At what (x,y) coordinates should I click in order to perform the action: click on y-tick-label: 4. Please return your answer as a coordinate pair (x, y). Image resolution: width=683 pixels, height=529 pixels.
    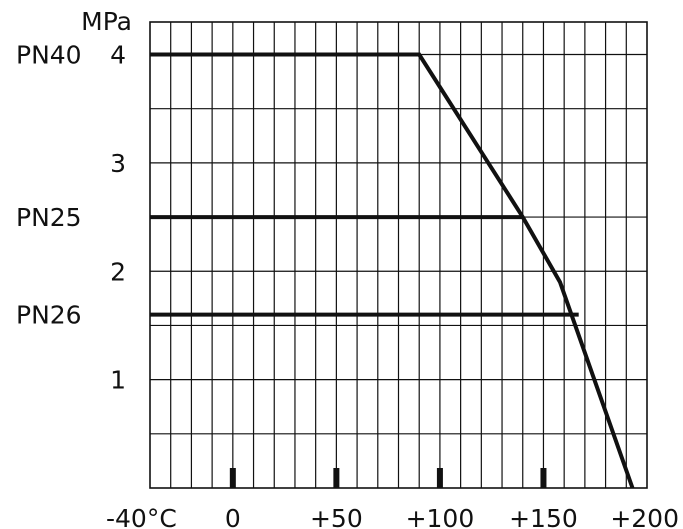
    Looking at the image, I should click on (118, 55).